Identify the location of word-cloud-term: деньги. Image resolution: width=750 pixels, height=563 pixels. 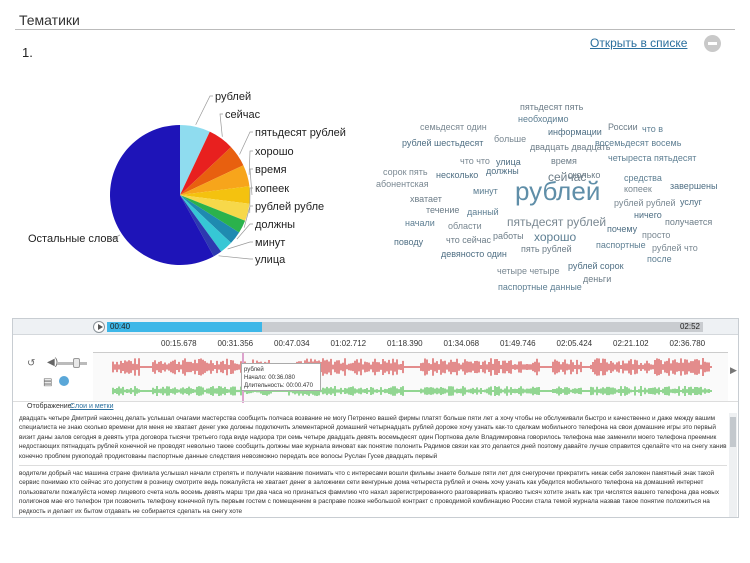
(597, 279).